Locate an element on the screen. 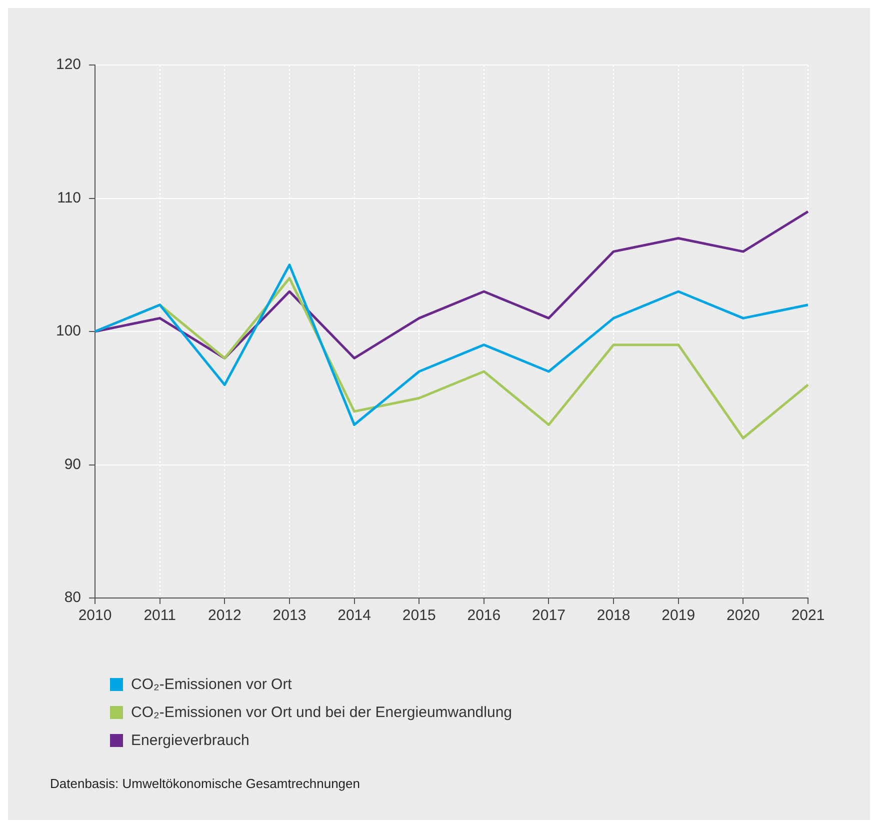 Image resolution: width=881 pixels, height=831 pixels. x-tick-label: 2014 is located at coordinates (354, 615).